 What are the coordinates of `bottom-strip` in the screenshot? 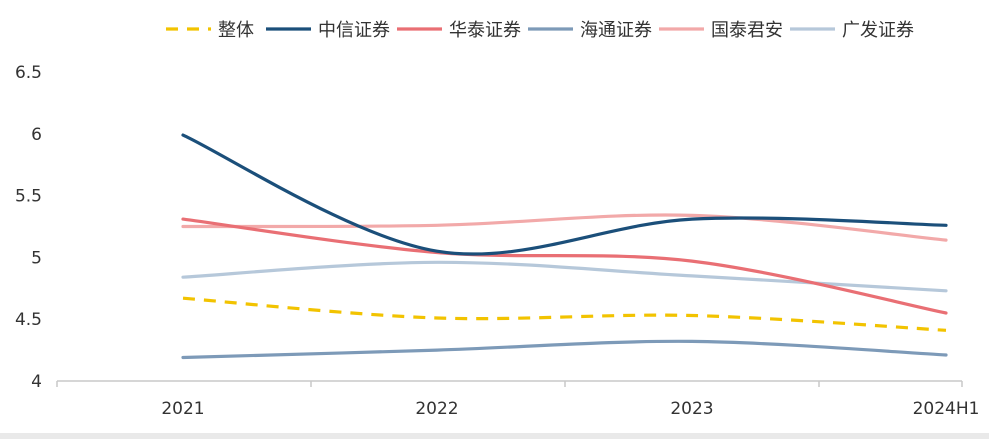 It's located at (494, 436).